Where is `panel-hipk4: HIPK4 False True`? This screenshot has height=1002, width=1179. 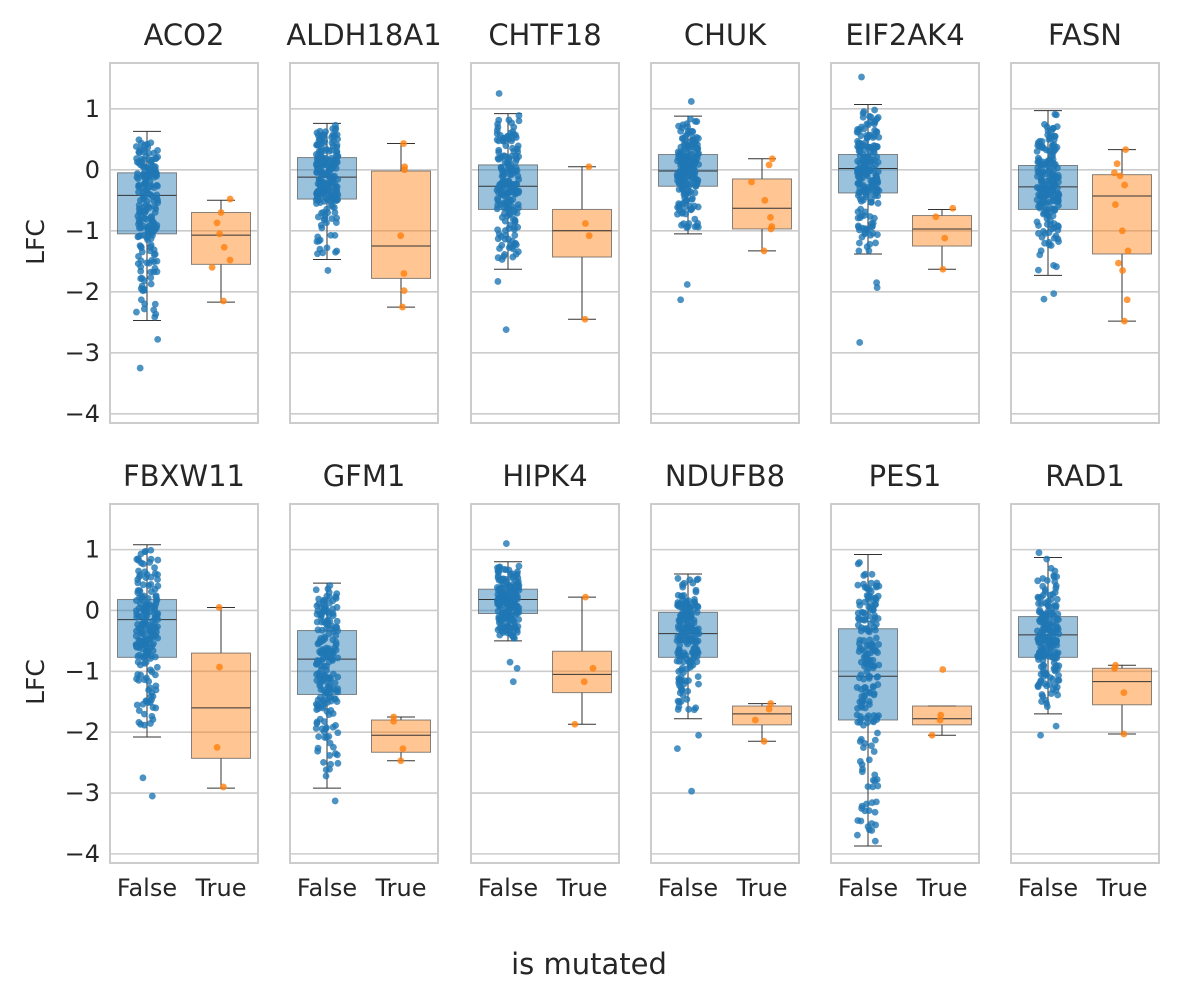
panel-hipk4: HIPK4 False True is located at coordinates (545, 680).